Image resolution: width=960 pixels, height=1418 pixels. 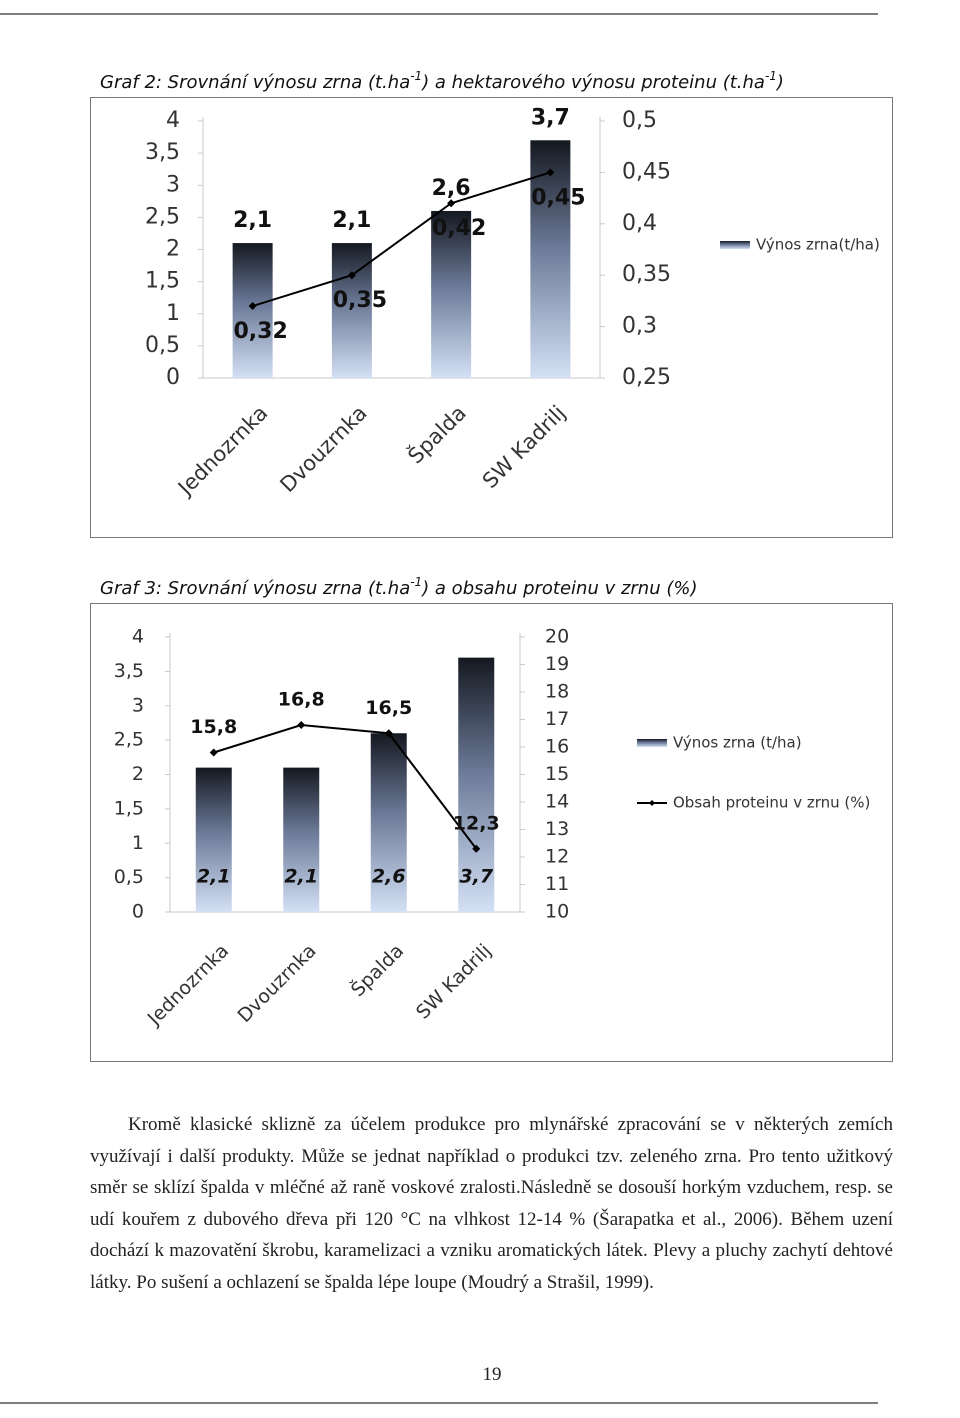 What do you see at coordinates (639, 326) in the screenshot?
I see `y2-tick-label: 0,3` at bounding box center [639, 326].